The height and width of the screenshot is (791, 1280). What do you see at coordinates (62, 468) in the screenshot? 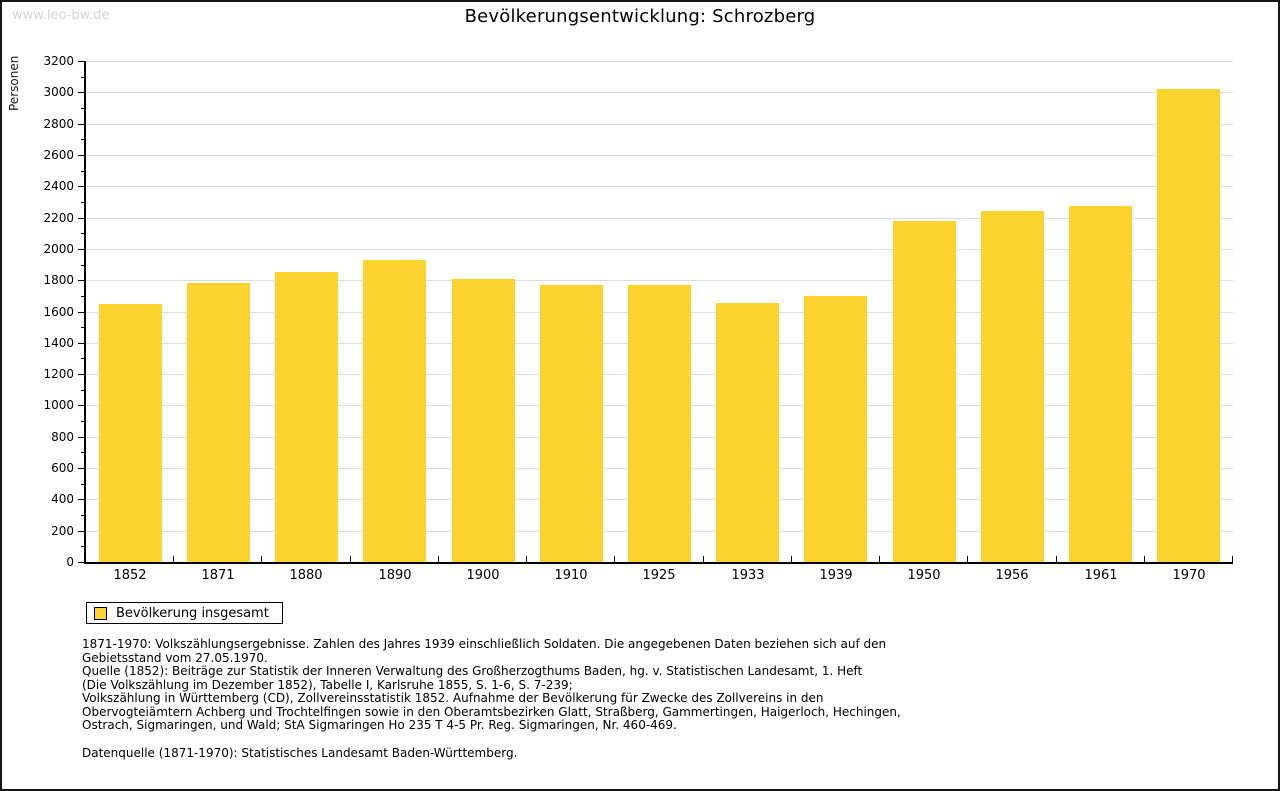
I see `y-tick-label: 600` at bounding box center [62, 468].